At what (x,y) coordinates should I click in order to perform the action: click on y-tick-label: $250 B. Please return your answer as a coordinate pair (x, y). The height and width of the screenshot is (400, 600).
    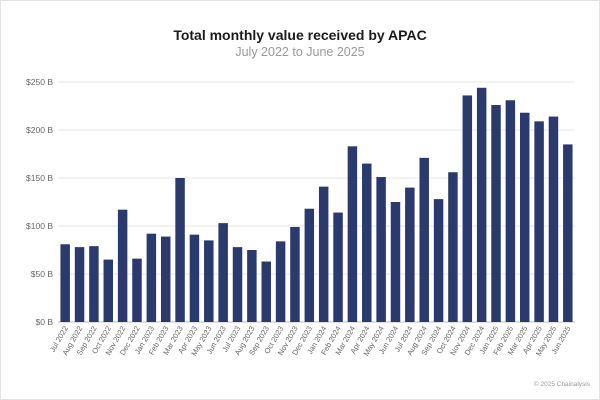
    Looking at the image, I should click on (39, 82).